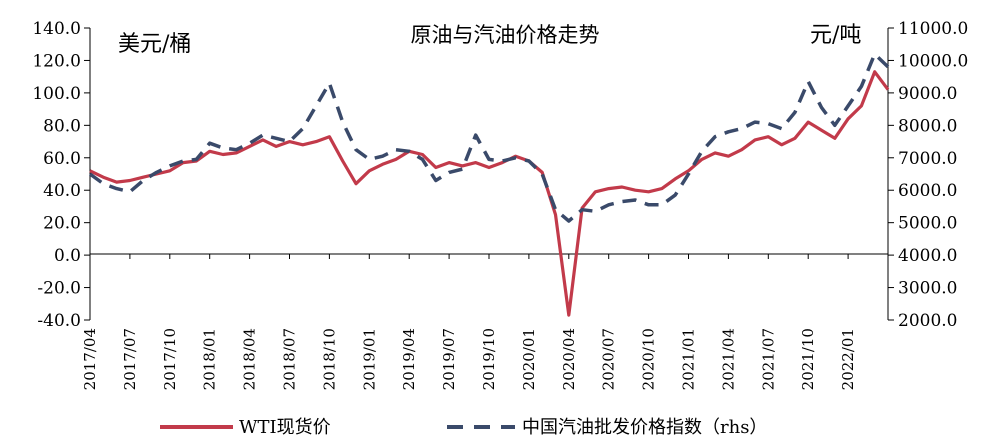  Describe the element at coordinates (927, 94) in the screenshot. I see `y-right-tick-label: 9000.0` at that location.